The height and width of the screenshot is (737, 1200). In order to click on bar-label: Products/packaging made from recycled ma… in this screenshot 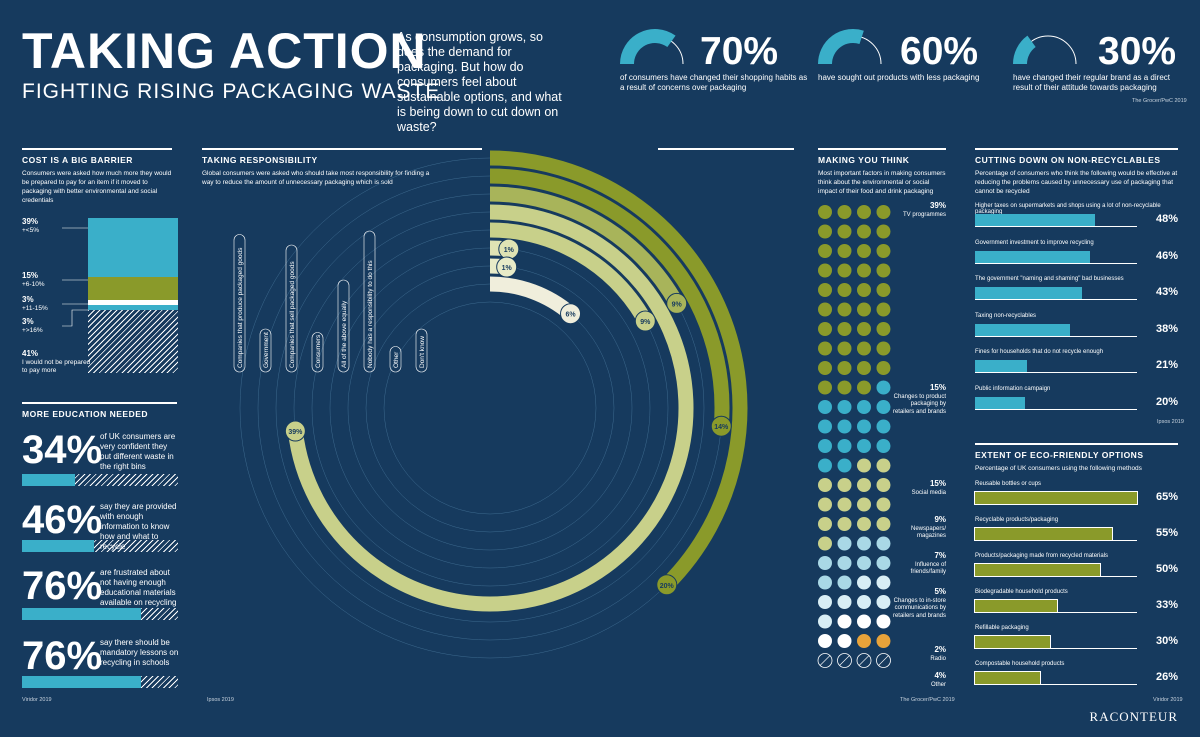, I will do `click(1042, 556)`.